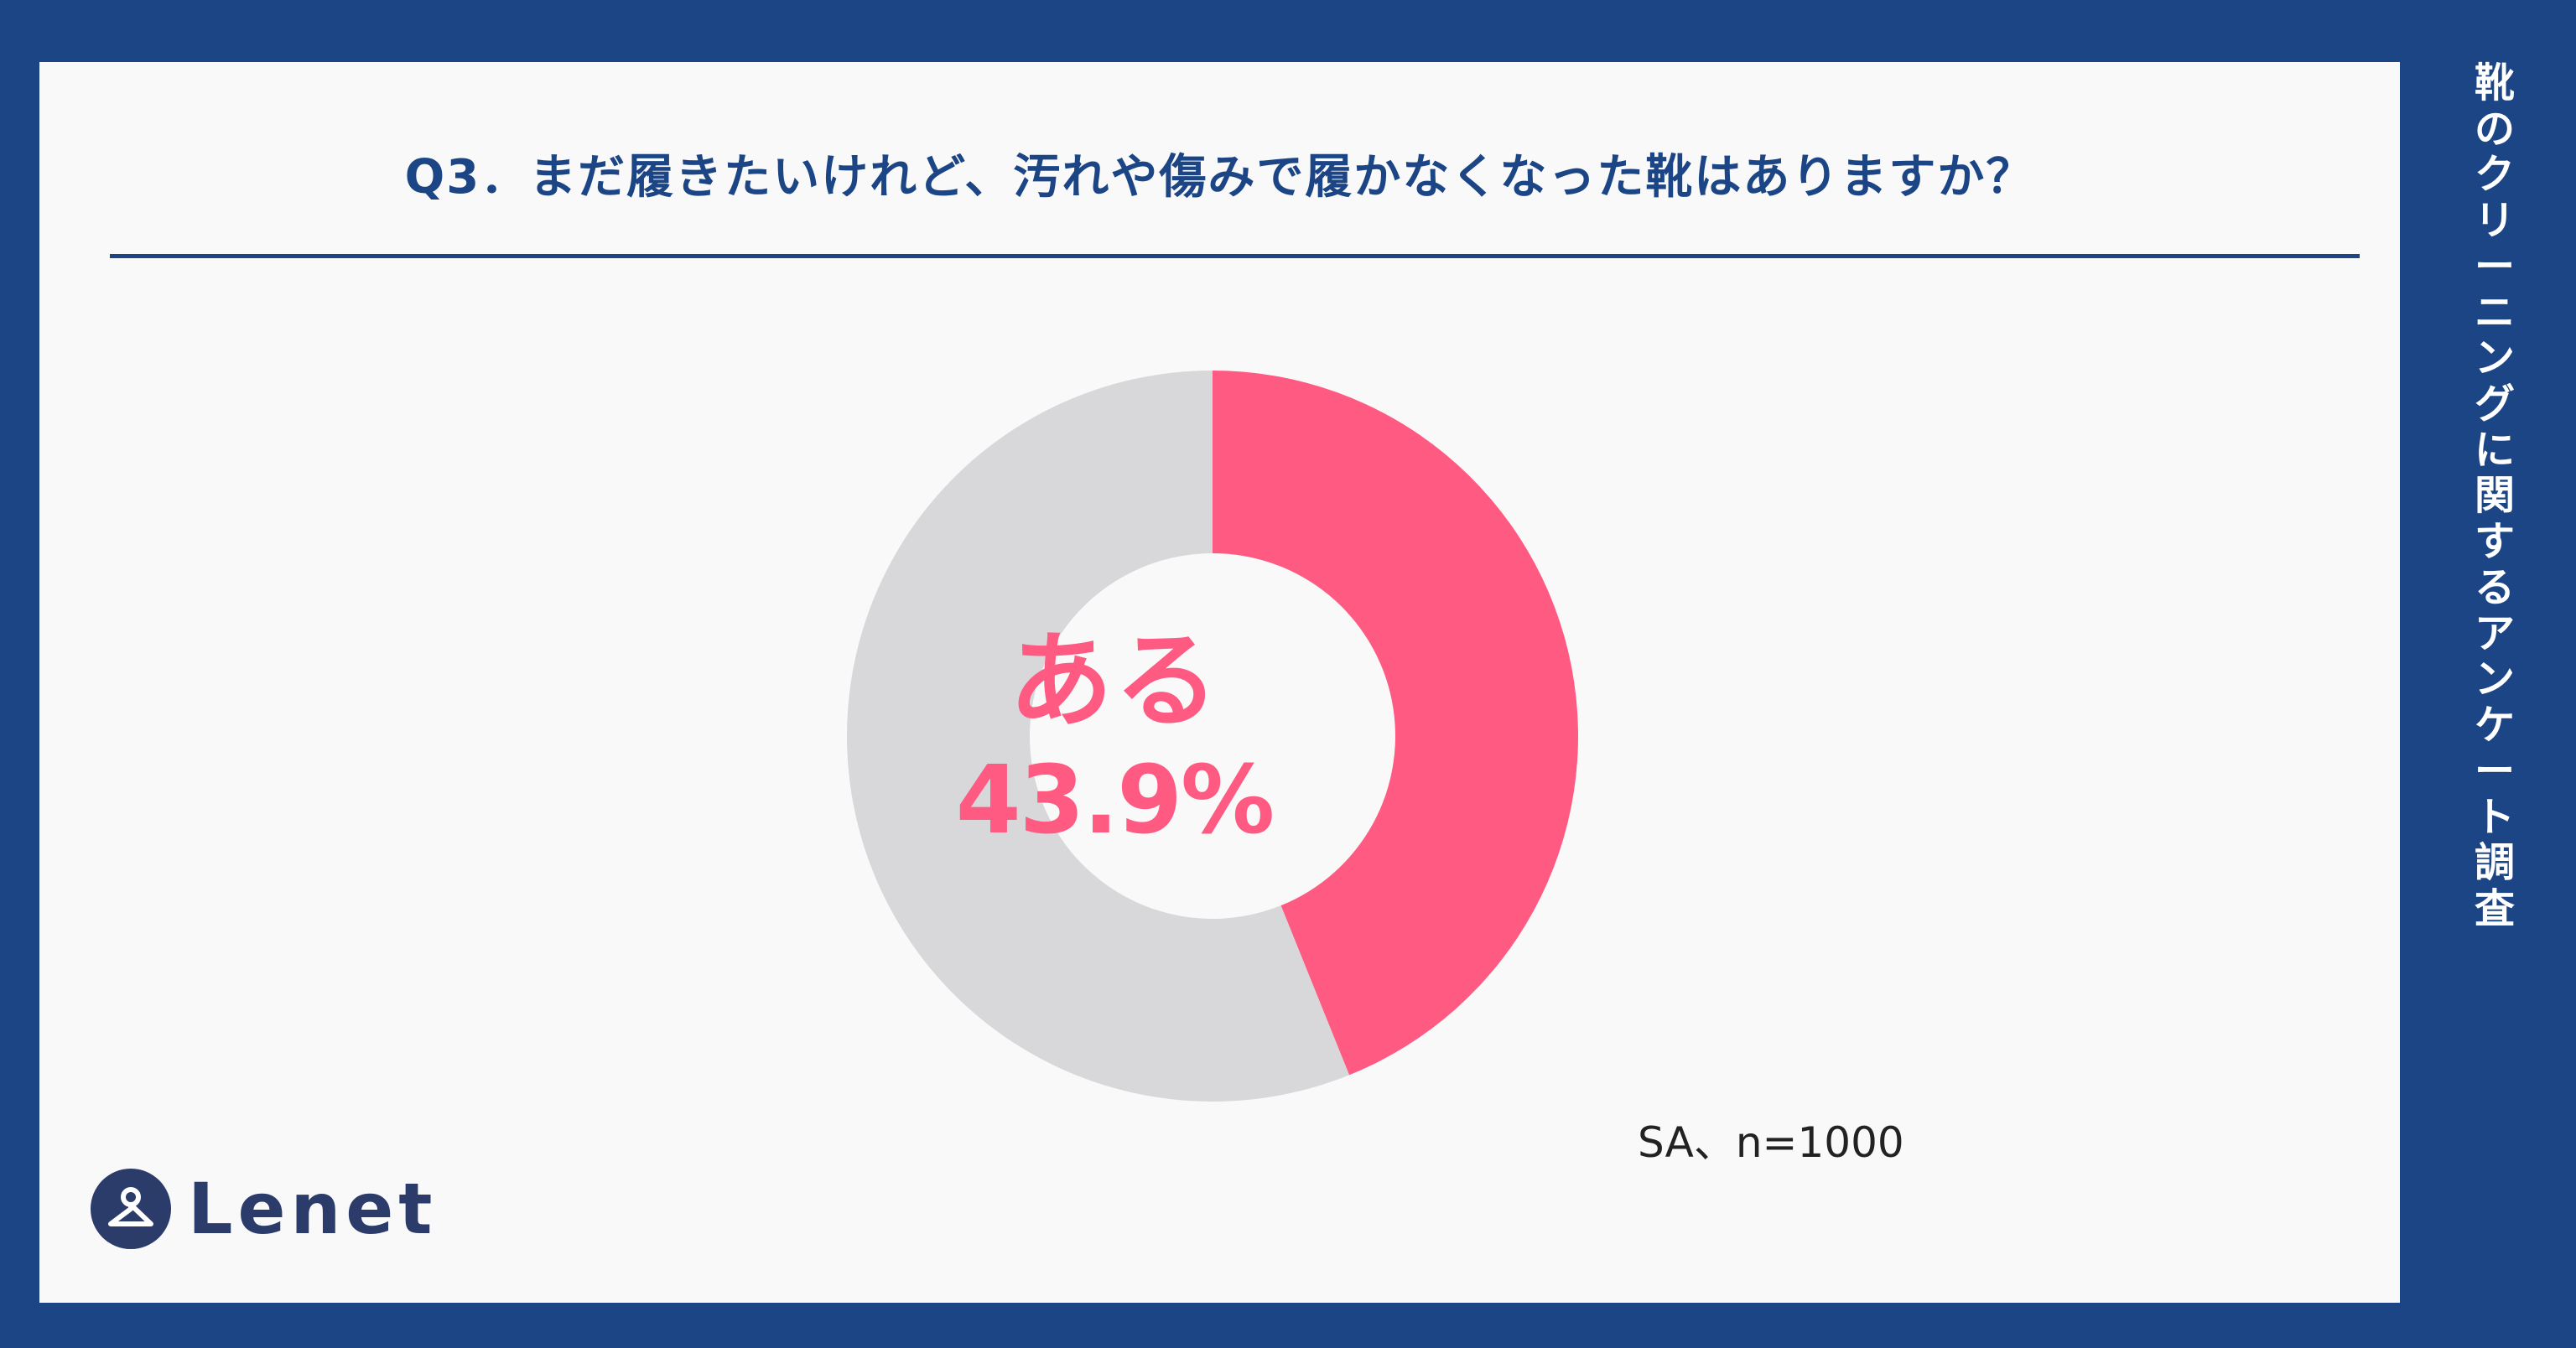 The width and height of the screenshot is (2576, 1348). I want to click on lenet-logo: Lenet, so click(264, 1209).